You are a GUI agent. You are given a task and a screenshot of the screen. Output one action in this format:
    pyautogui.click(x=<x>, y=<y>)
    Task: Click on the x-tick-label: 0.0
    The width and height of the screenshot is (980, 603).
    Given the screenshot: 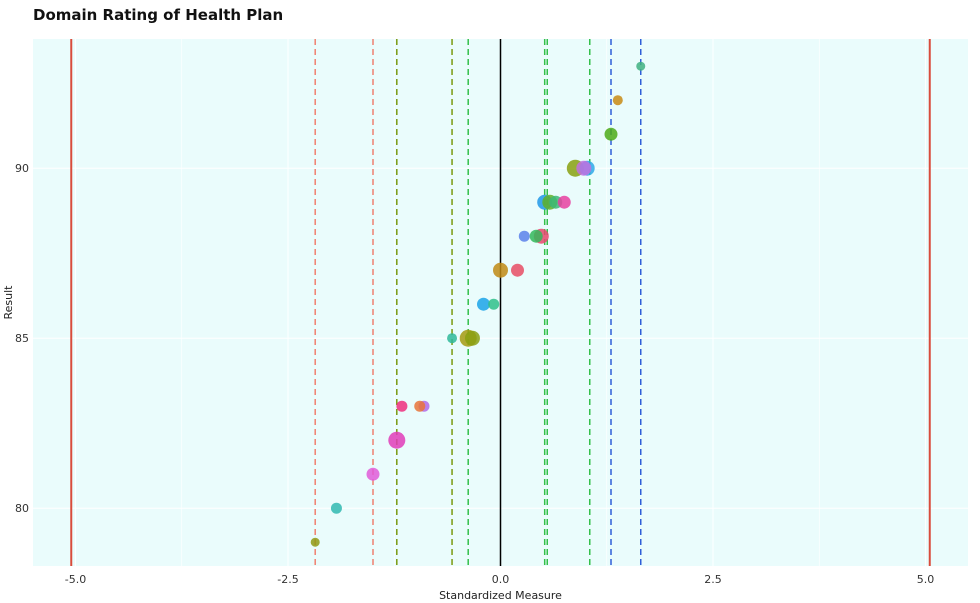 What is the action you would take?
    pyautogui.click(x=501, y=579)
    